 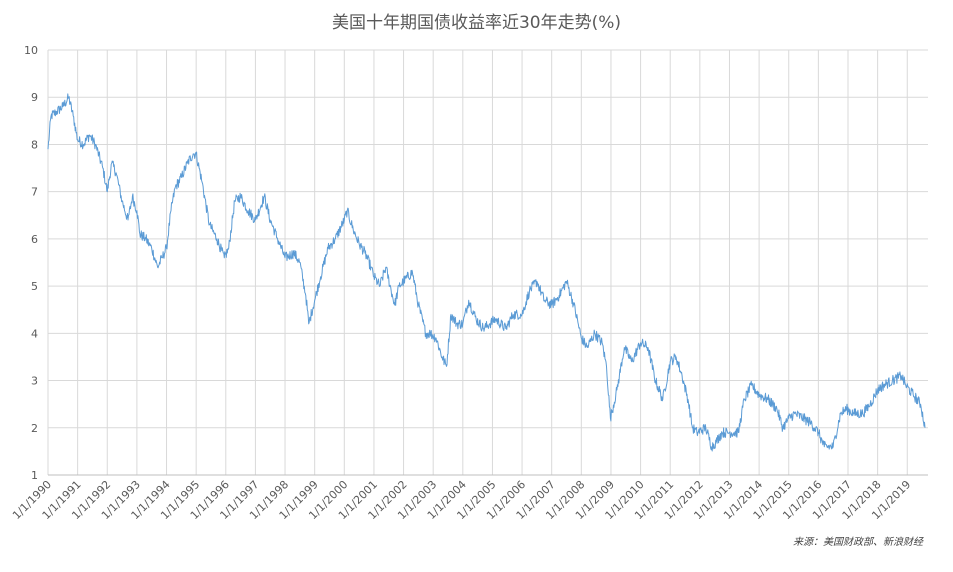 What do you see at coordinates (34, 428) in the screenshot?
I see `y-tick-label: 2` at bounding box center [34, 428].